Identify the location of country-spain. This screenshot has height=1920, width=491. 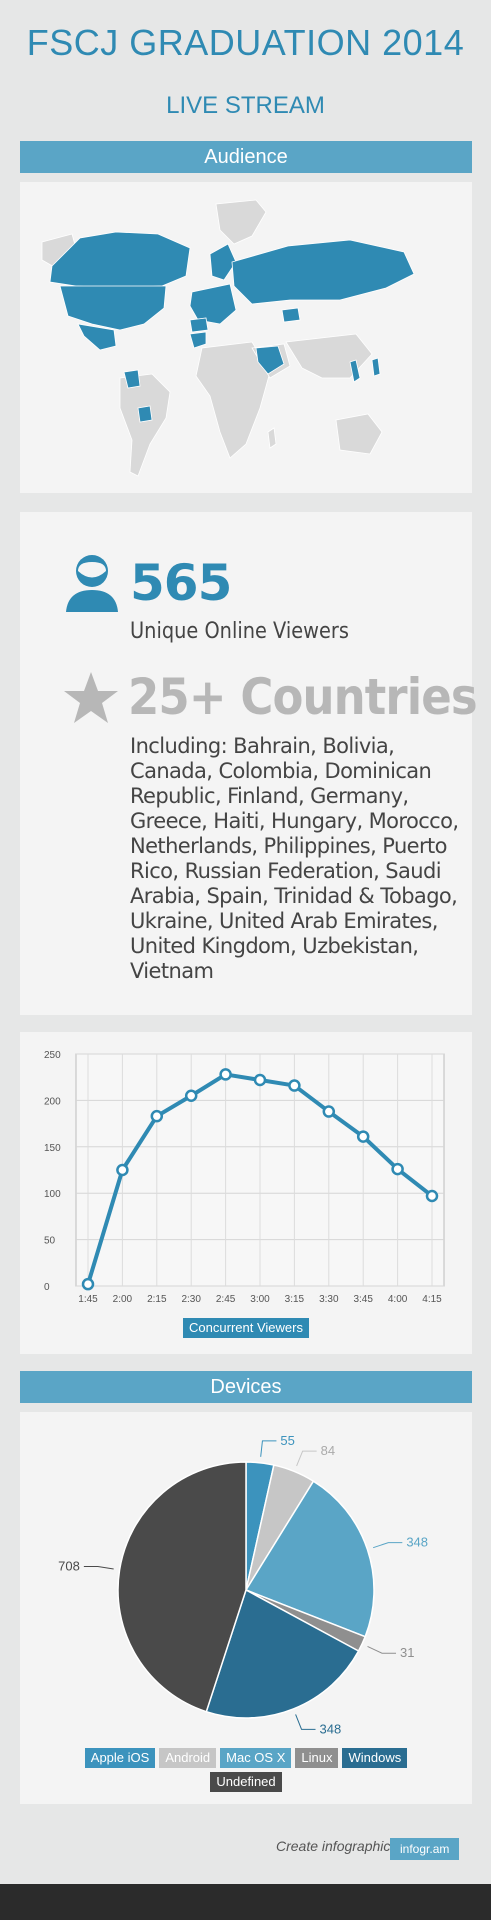
(199, 325).